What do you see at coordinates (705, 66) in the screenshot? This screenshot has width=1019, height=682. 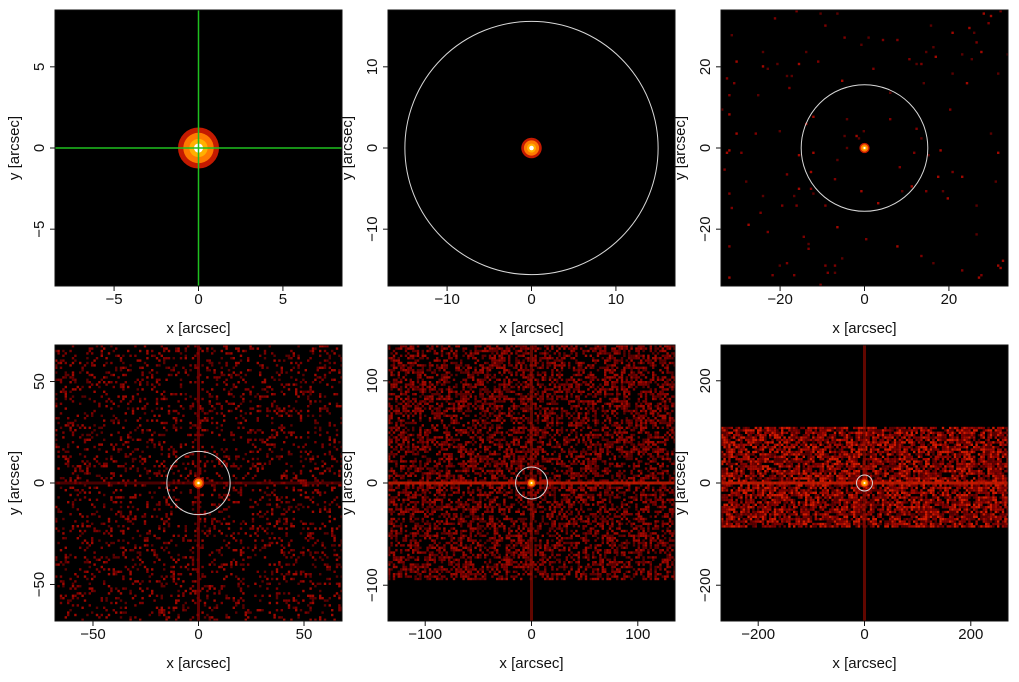 I see `y-tick-label: 20` at bounding box center [705, 66].